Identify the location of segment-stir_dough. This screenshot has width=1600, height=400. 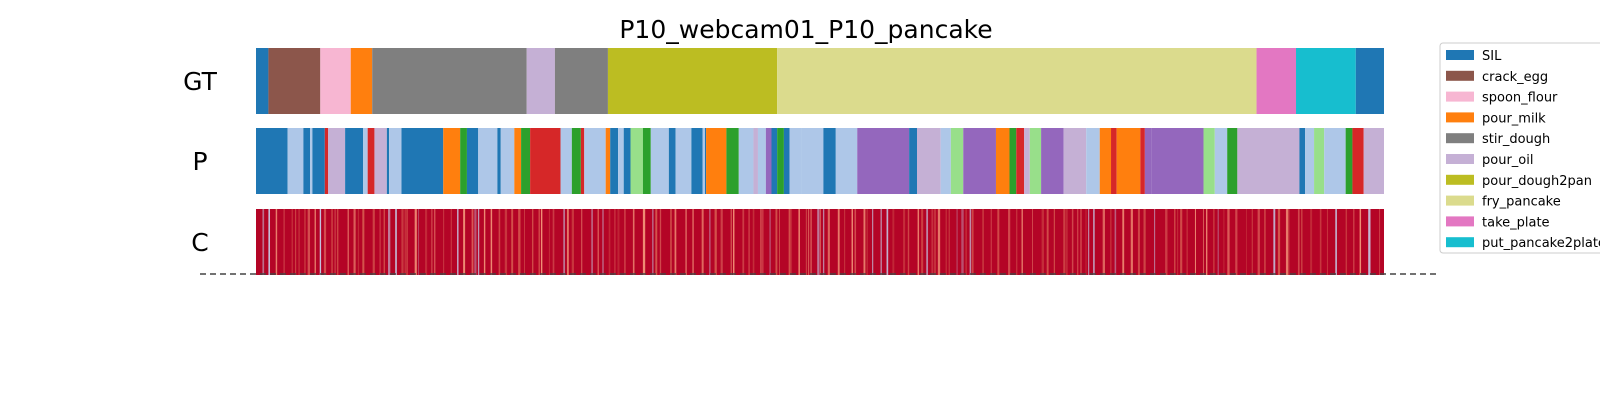
(449, 81).